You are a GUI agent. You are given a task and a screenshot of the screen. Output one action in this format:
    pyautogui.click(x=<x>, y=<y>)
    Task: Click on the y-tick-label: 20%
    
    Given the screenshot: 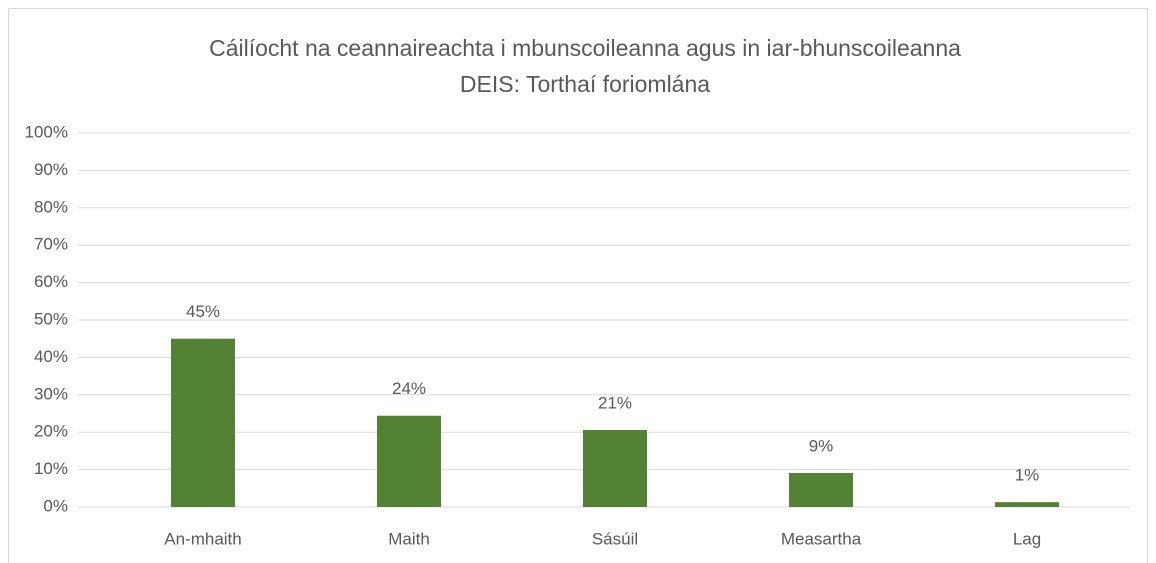 What is the action you would take?
    pyautogui.click(x=51, y=431)
    